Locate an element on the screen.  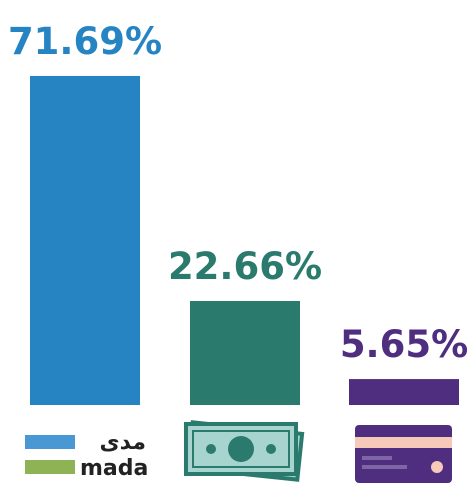
value-label: 71.69% is located at coordinates (85, 41).